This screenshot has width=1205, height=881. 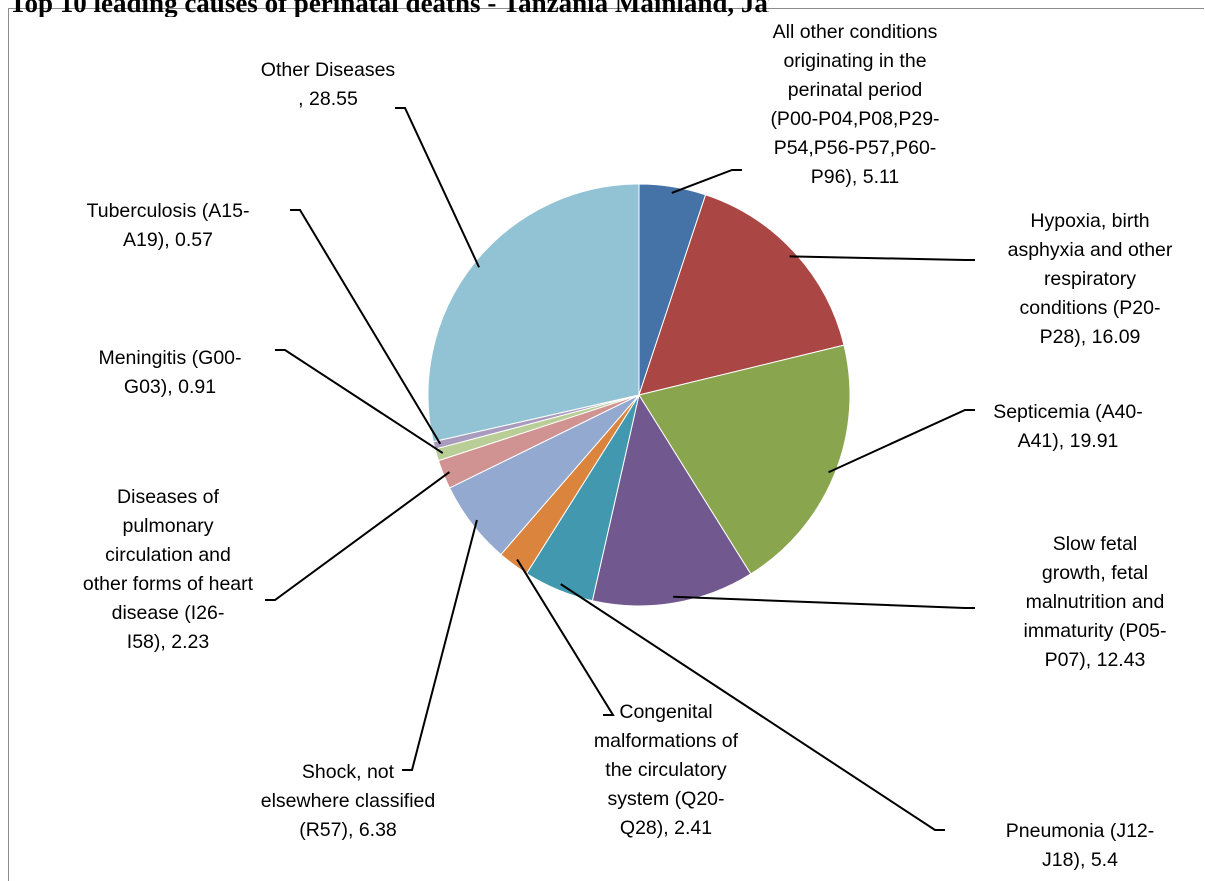 What do you see at coordinates (855, 148) in the screenshot?
I see `slice-label-line: P54,P56-P57,P60-` at bounding box center [855, 148].